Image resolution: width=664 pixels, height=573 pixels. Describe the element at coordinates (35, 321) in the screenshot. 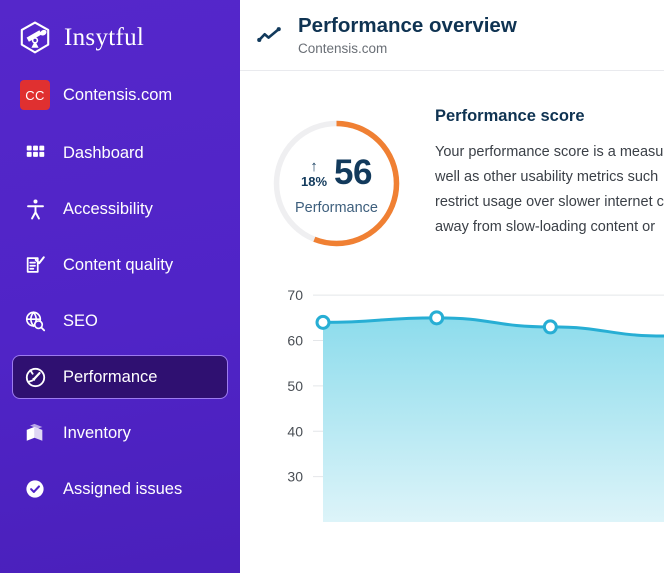

I see `globe-search-icon` at that location.